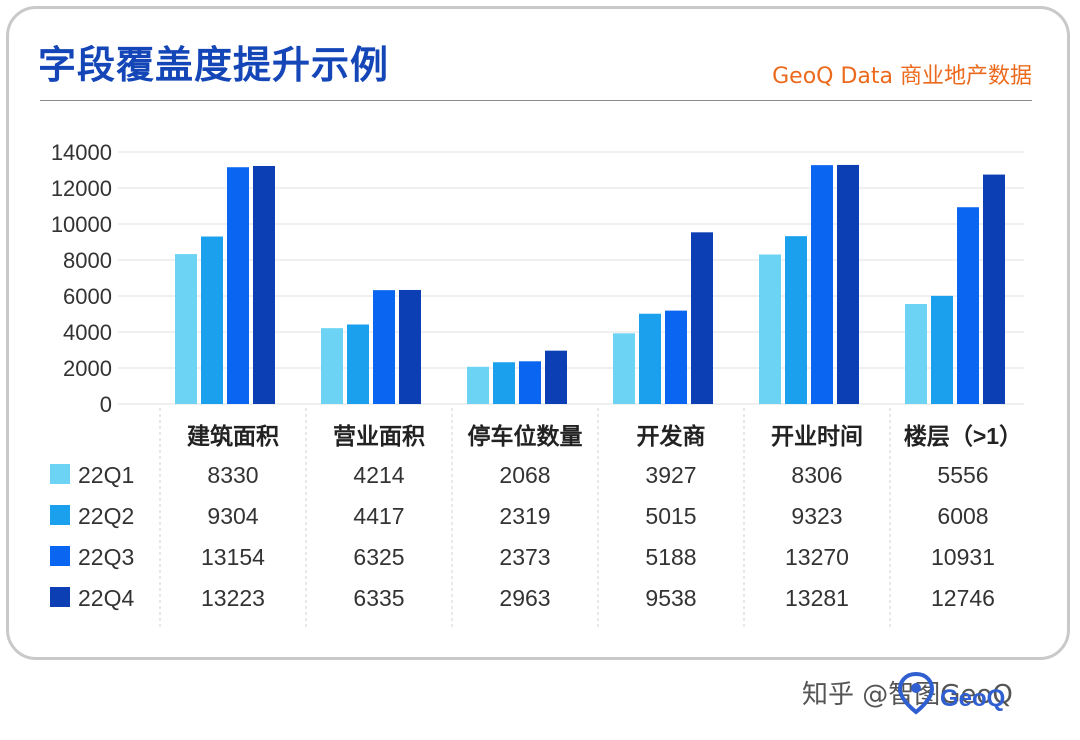  I want to click on category-label: 建筑面积, so click(233, 436).